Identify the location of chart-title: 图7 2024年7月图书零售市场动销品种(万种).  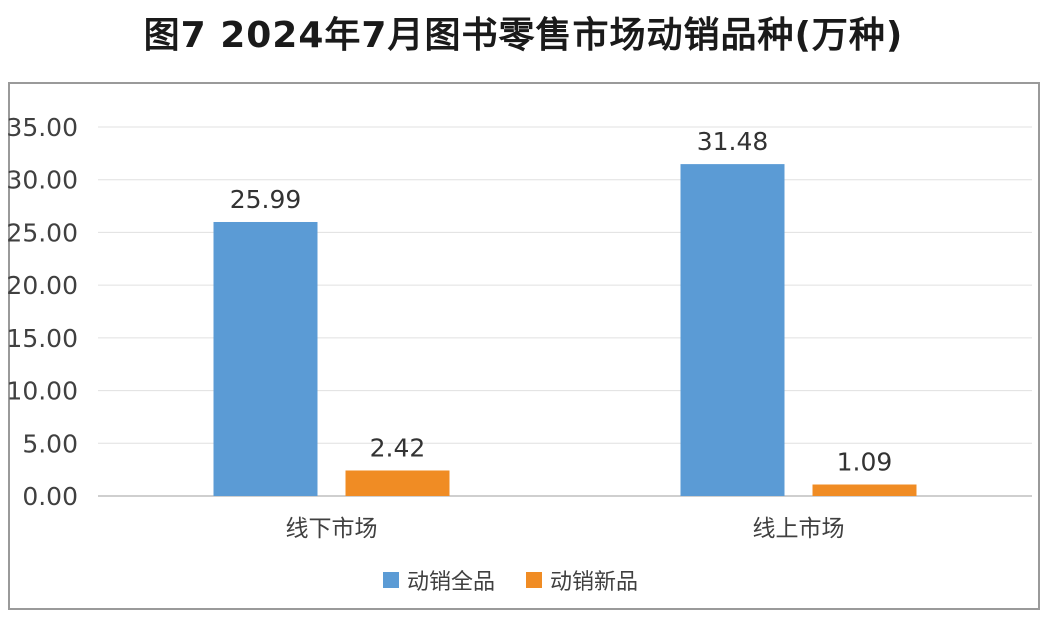
(523, 35).